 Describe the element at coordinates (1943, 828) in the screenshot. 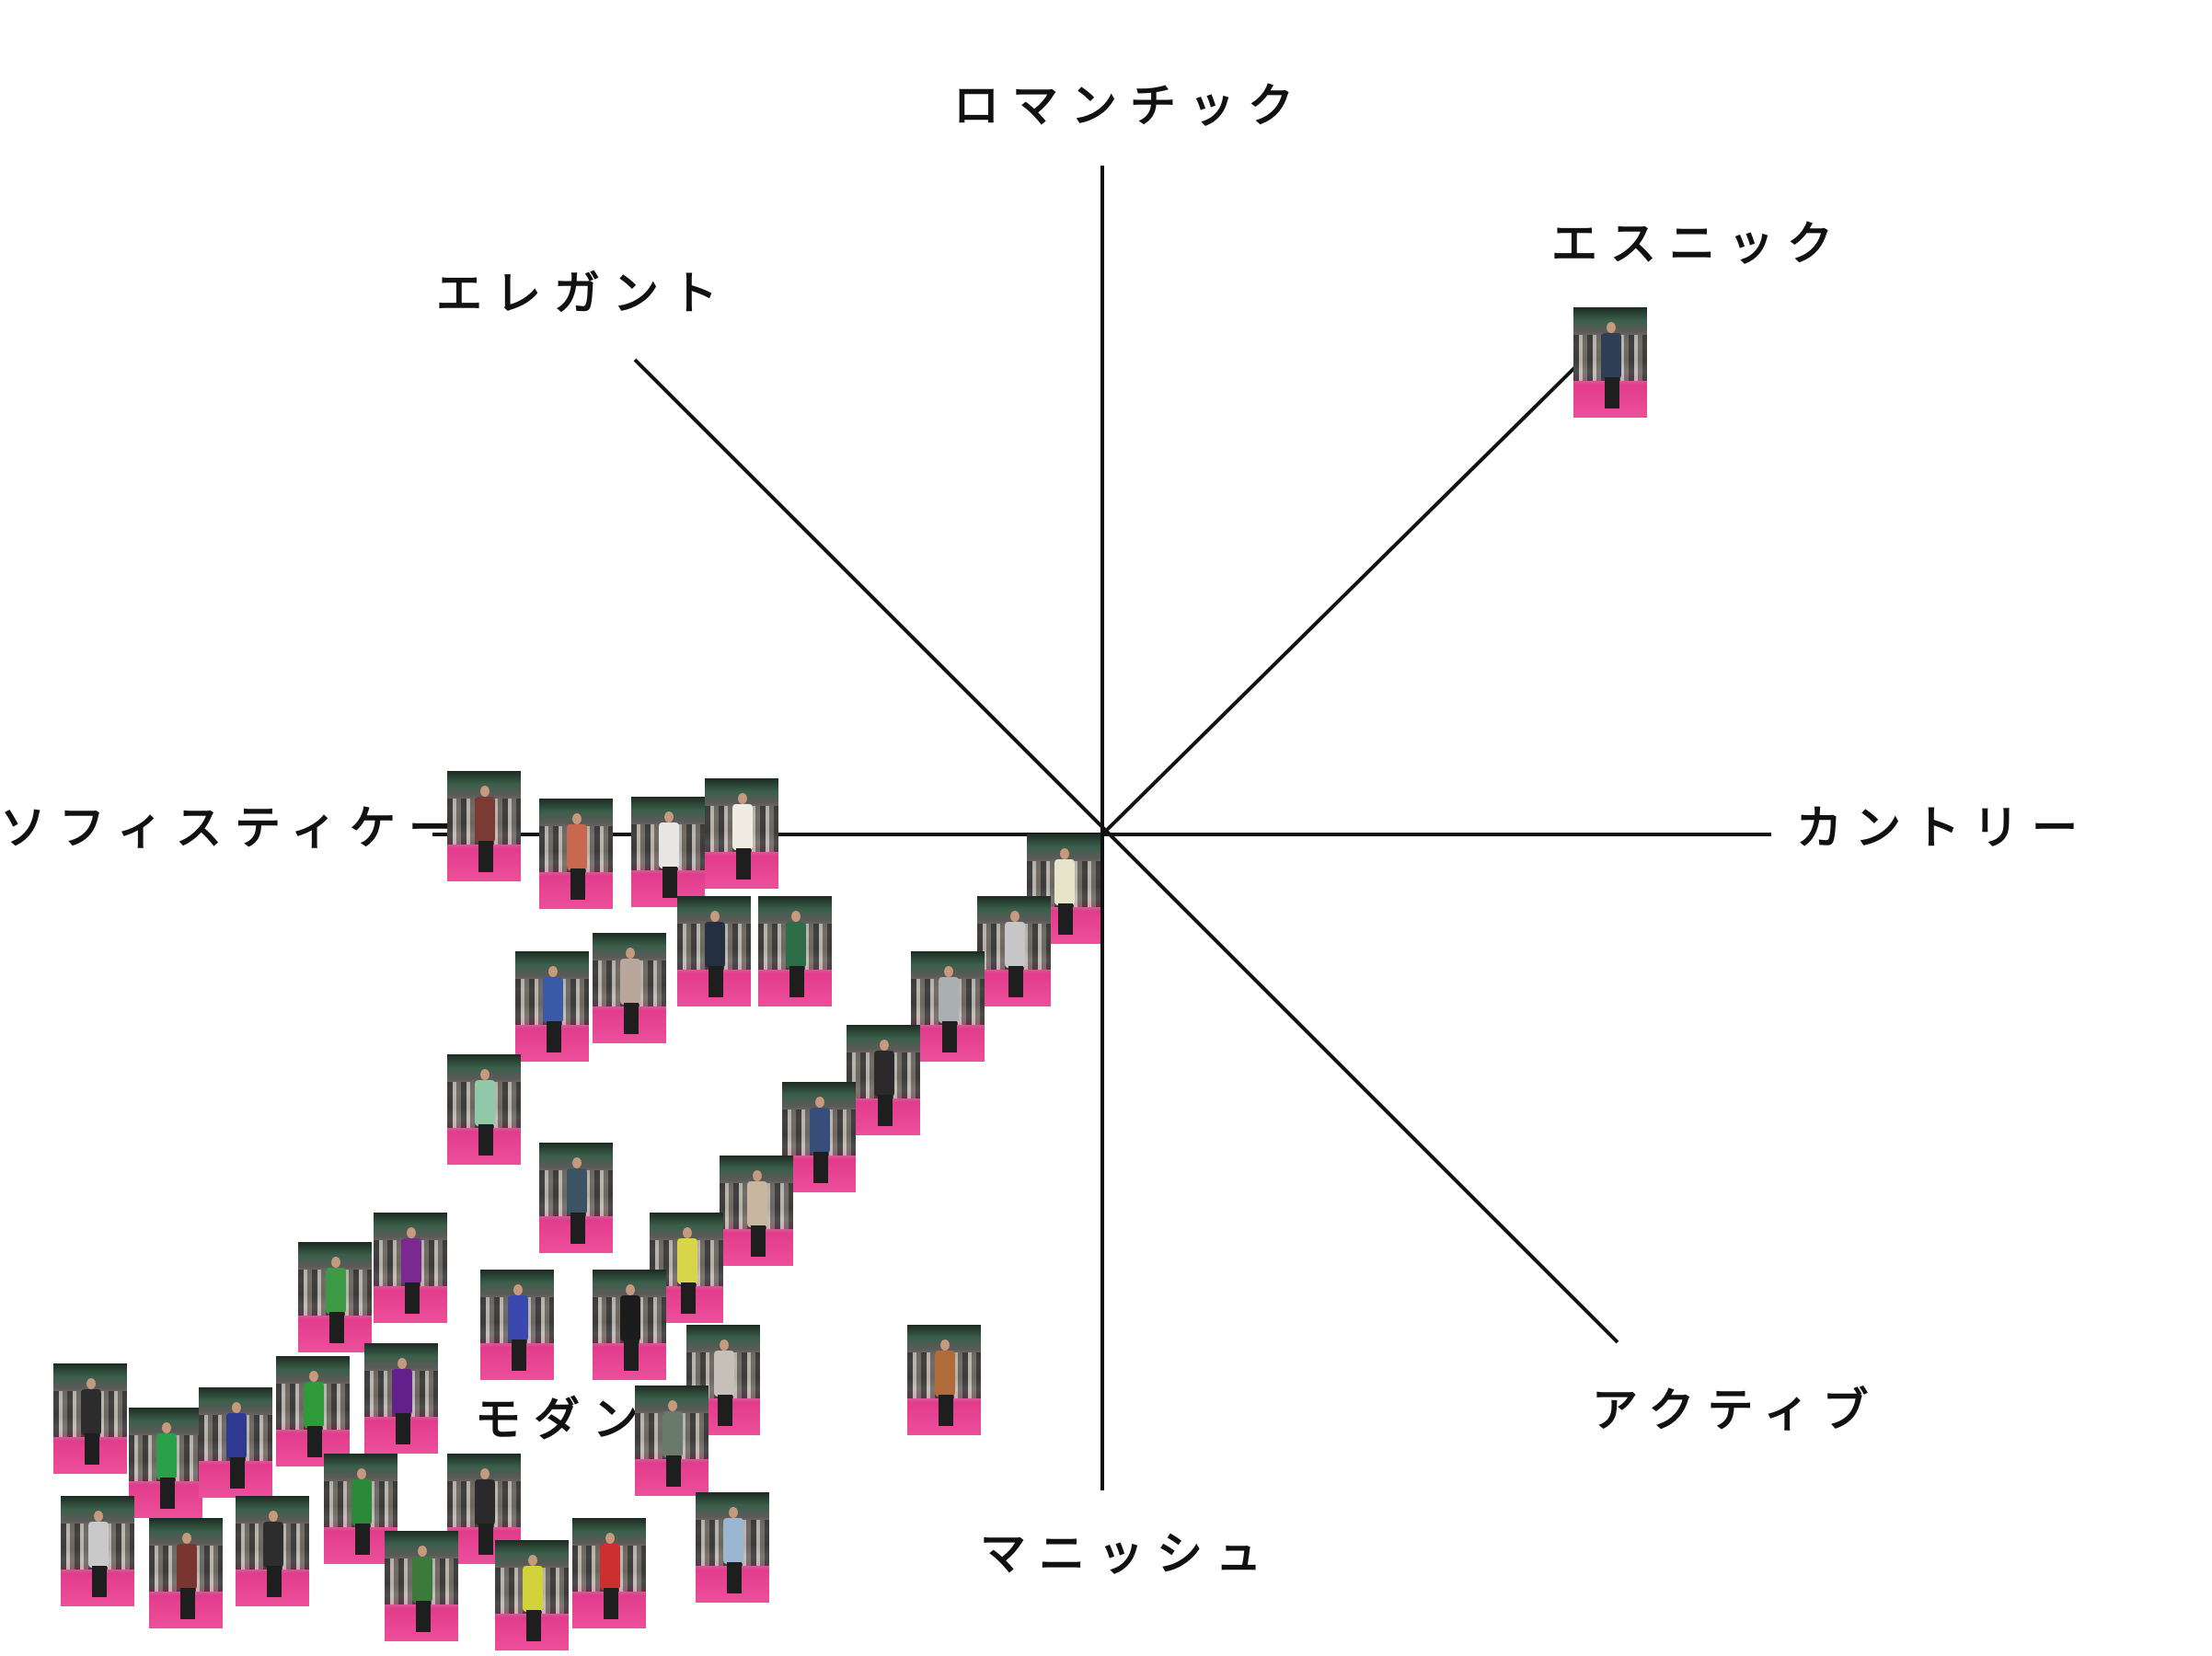

I see `label-country: カントリー` at that location.